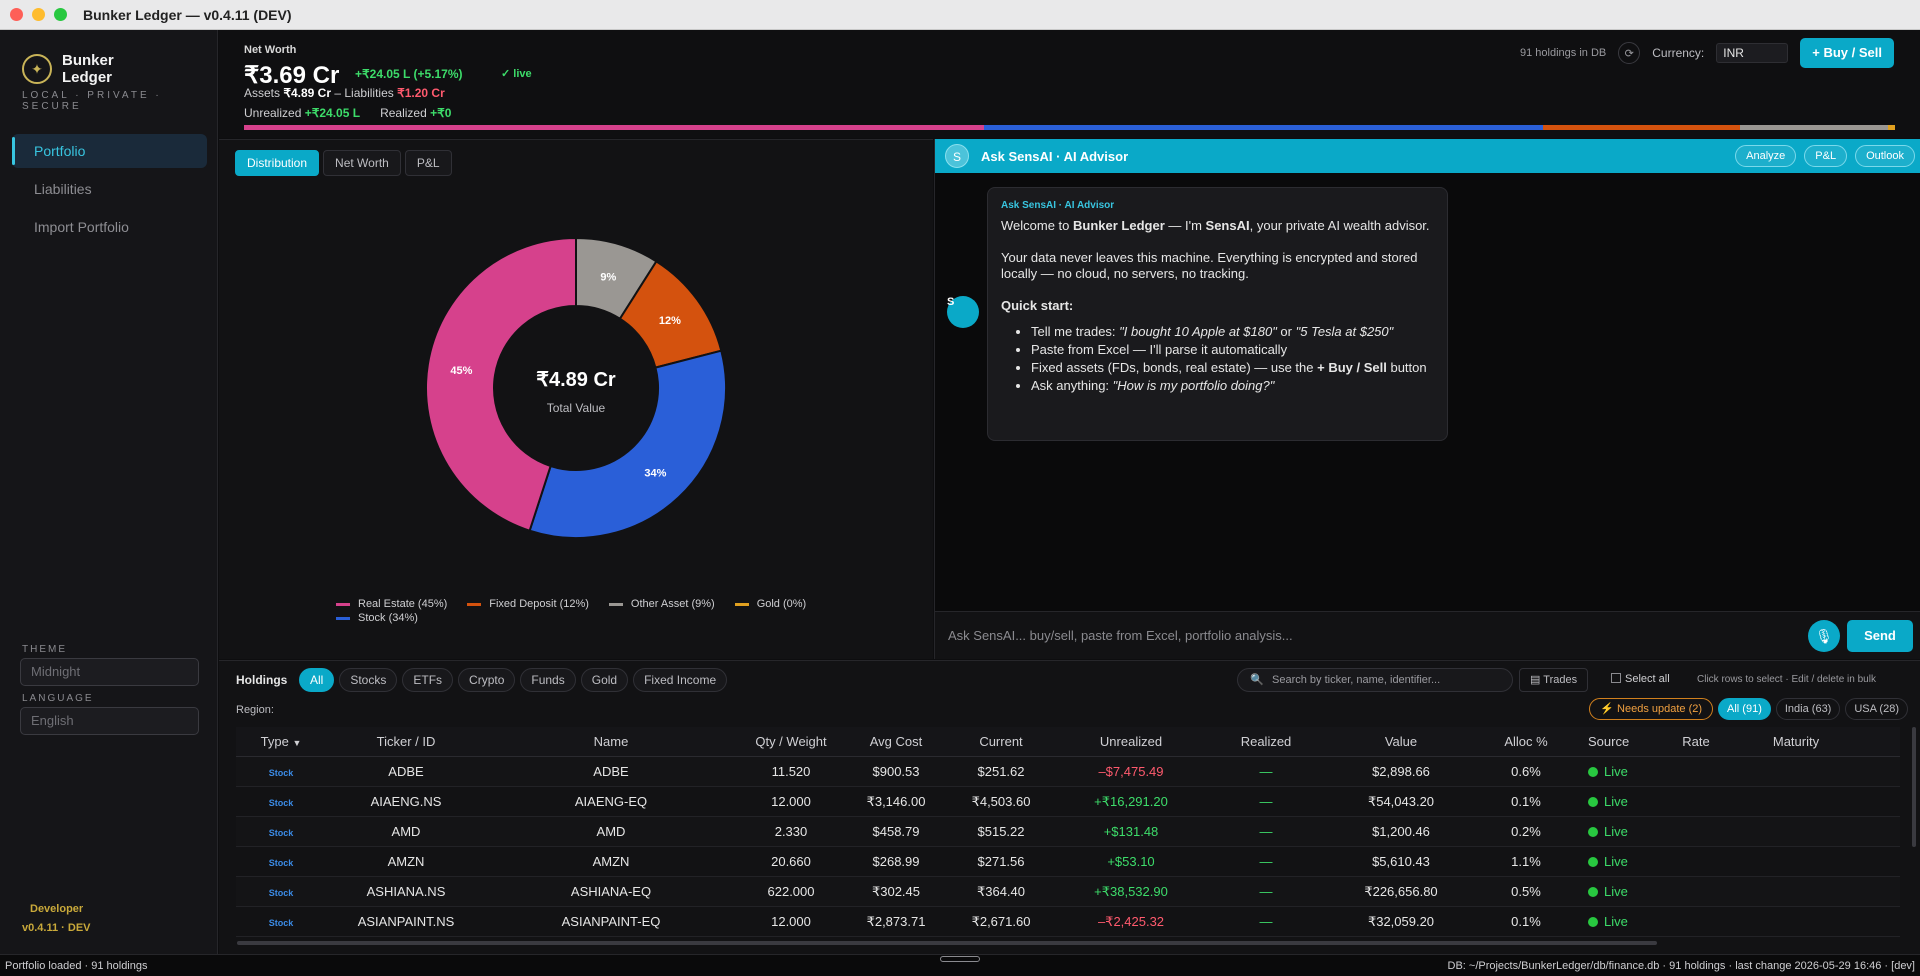 The image size is (1920, 976). Describe the element at coordinates (16, 14) in the screenshot. I see `close-window-button` at that location.